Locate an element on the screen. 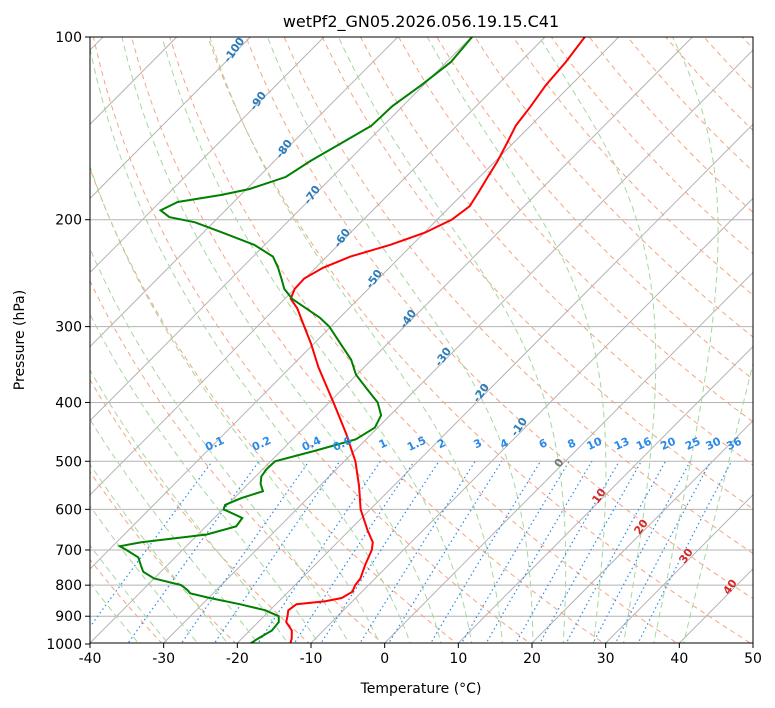  x-tick-label: -10 is located at coordinates (311, 659).